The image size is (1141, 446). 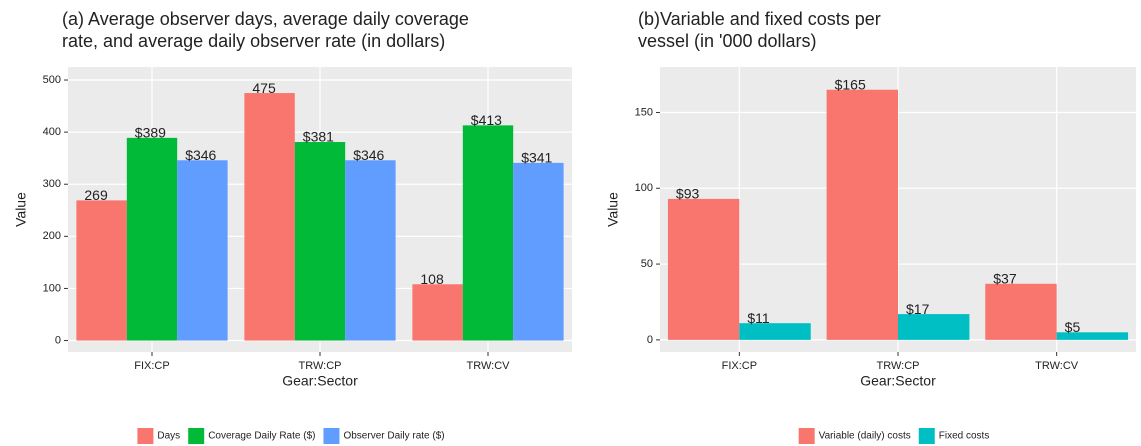 What do you see at coordinates (850, 84) in the screenshot?
I see `data-label: $165` at bounding box center [850, 84].